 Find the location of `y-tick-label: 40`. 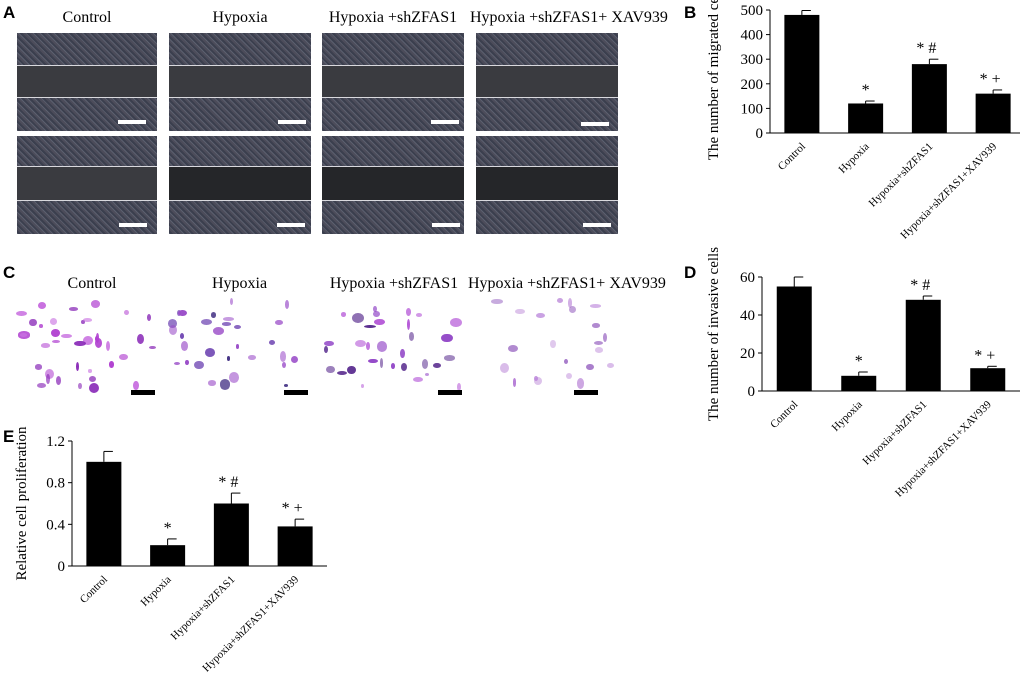

y-tick-label: 40 is located at coordinates (747, 316).